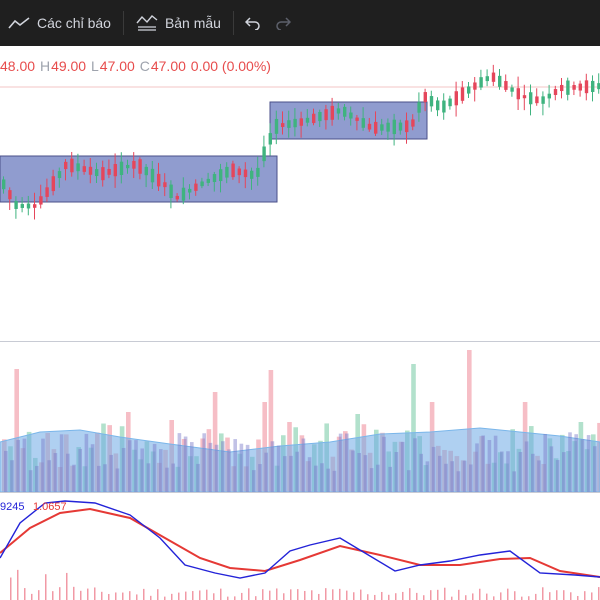 The image size is (600, 600). I want to click on templates-button: Bản mẫu, so click(178, 23).